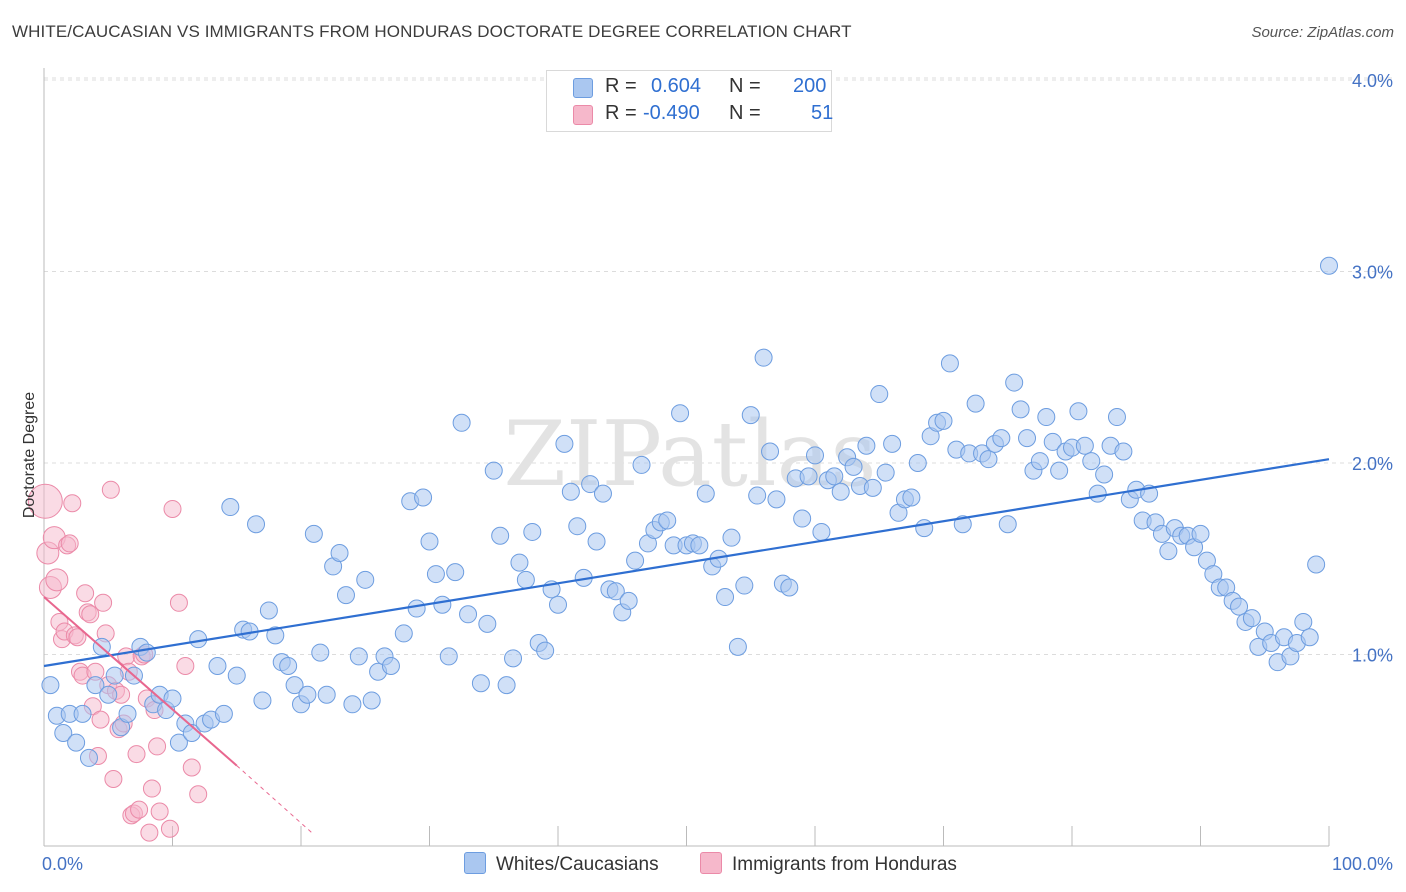 The height and width of the screenshot is (892, 1406). I want to click on bottom-legend-label-honduras: Immigrants from Honduras, so click(844, 864).